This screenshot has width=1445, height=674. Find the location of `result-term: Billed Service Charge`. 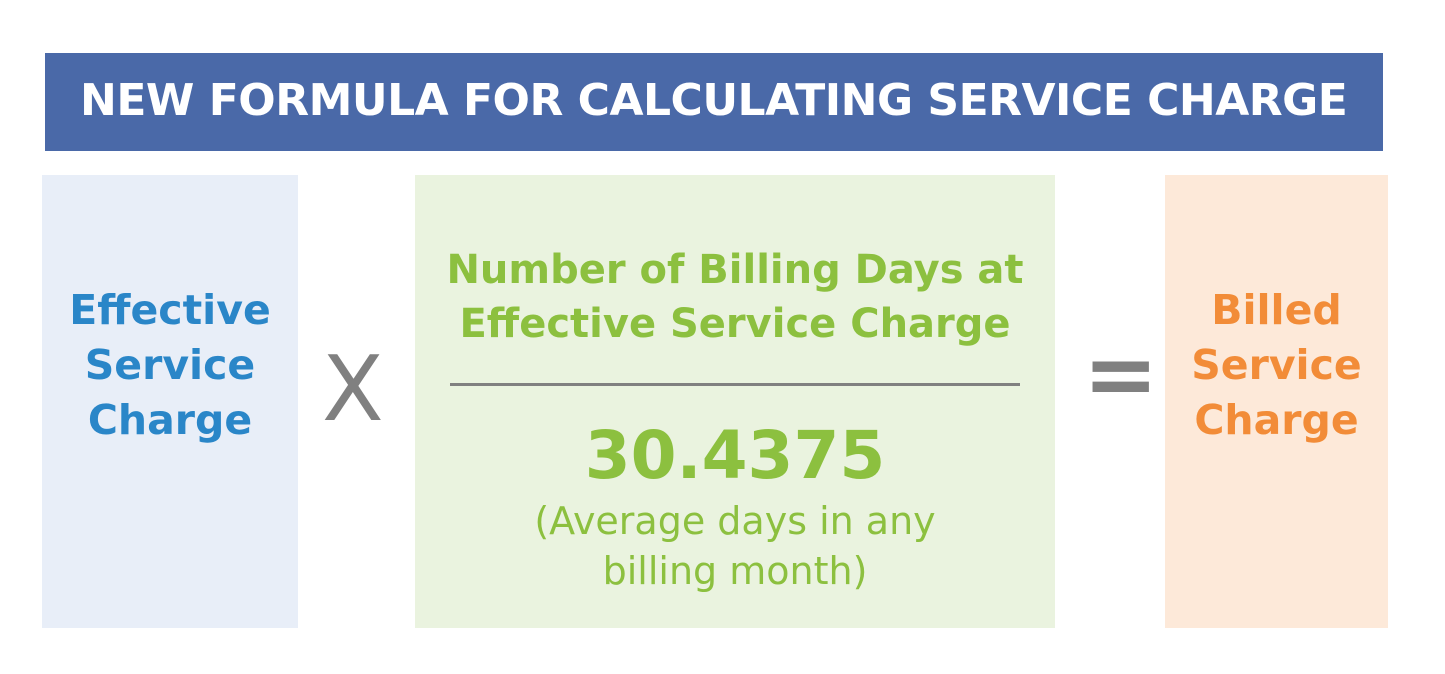

result-term: Billed Service Charge is located at coordinates (1276, 365).